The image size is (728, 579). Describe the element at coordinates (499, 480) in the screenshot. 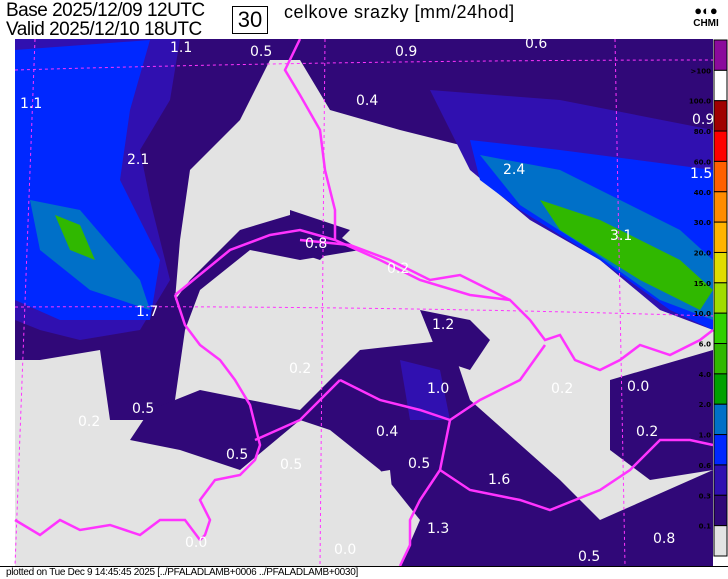

I see `value-label: 1.6` at that location.